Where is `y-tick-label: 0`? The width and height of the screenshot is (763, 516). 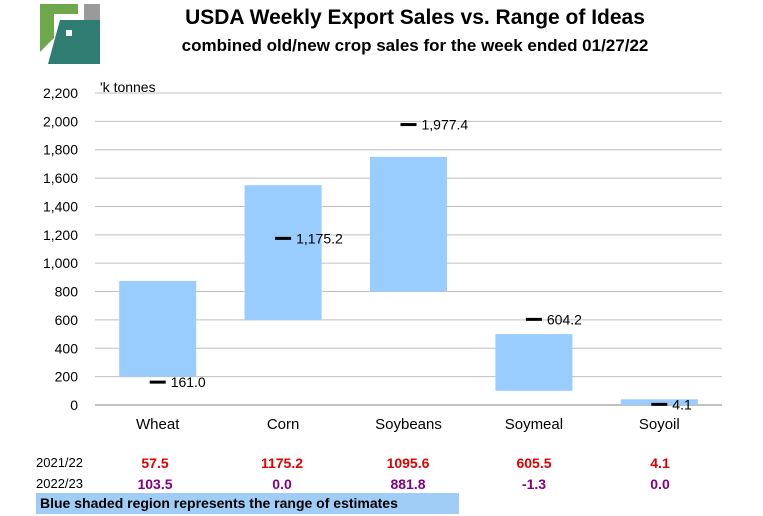
y-tick-label: 0 is located at coordinates (74, 405).